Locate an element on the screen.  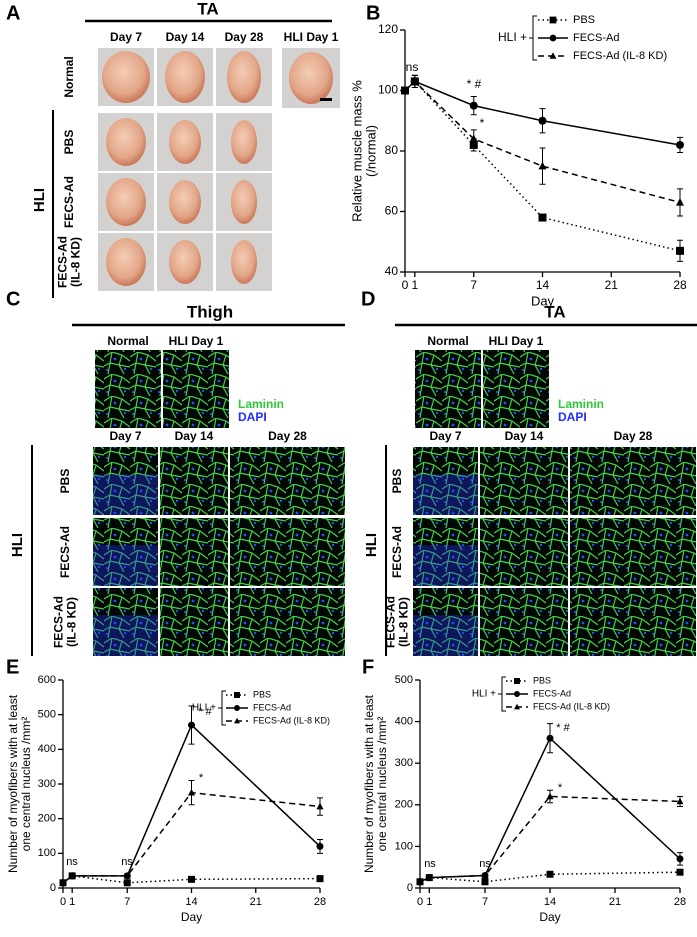
panel-label: A is located at coordinates (13, 13).